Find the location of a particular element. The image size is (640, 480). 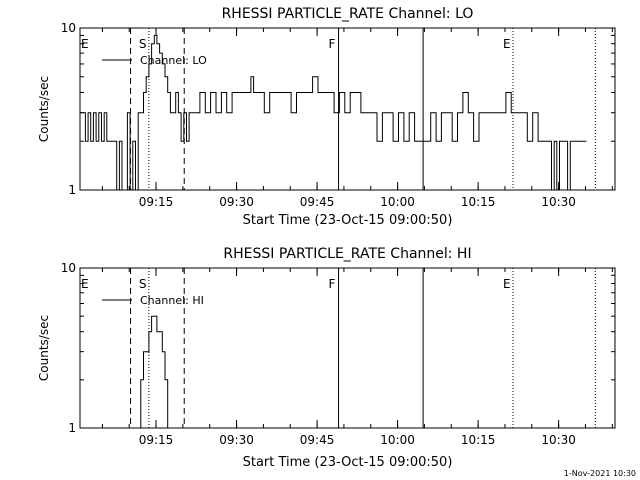

chart-title: RHESSI PARTICLE_RATE Channel: LO is located at coordinates (348, 14).